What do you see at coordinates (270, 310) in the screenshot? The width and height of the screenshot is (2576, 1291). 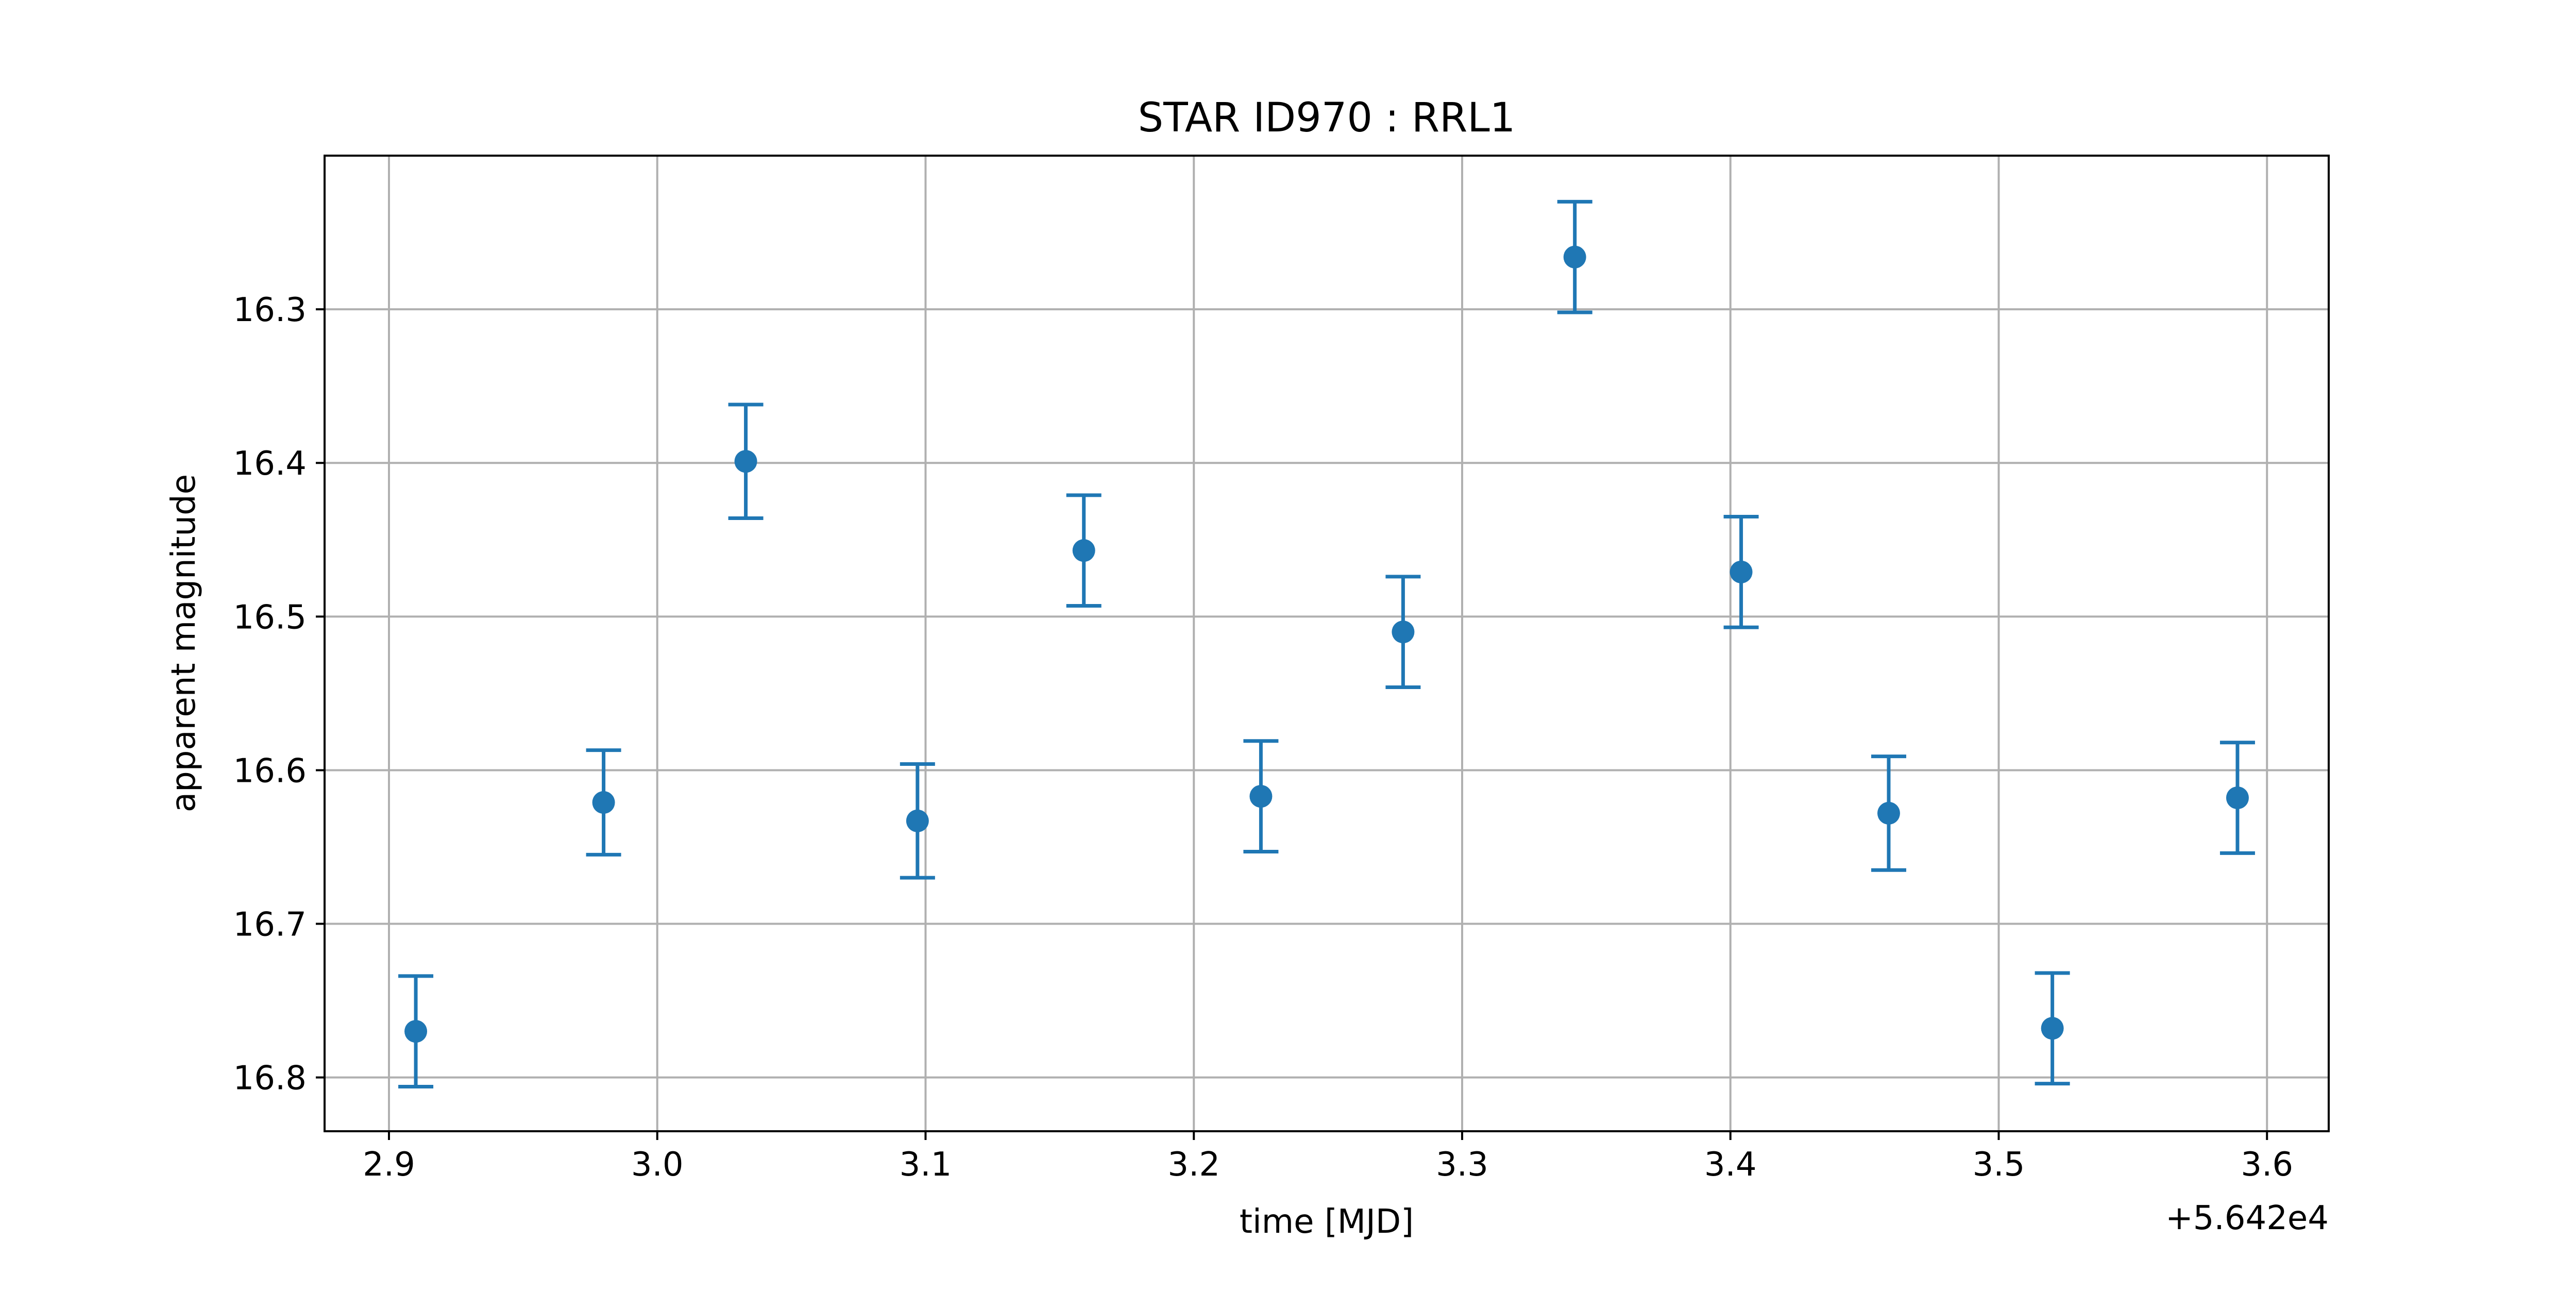 I see `y-tick-label: 16.3` at bounding box center [270, 310].